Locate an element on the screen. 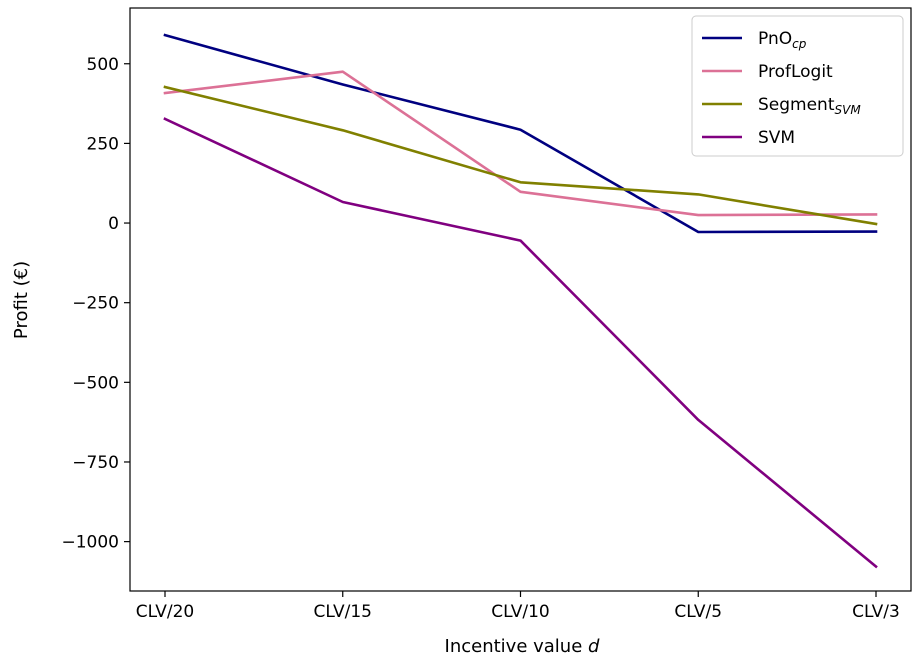  y-tick-label: 500 is located at coordinates (103, 65).